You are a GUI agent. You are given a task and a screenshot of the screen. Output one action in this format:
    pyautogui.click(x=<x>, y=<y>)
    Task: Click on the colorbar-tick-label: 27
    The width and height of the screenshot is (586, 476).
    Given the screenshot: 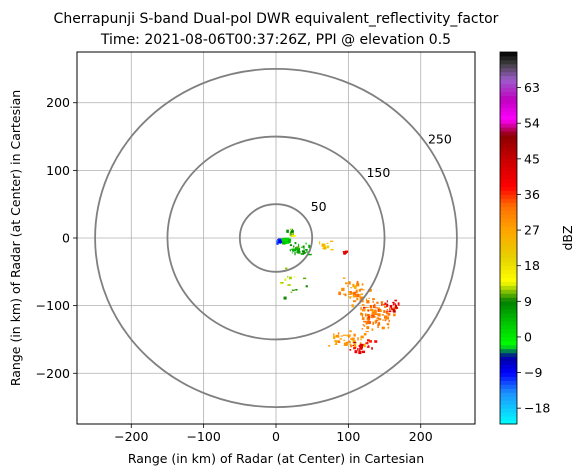 What is the action you would take?
    pyautogui.click(x=532, y=230)
    